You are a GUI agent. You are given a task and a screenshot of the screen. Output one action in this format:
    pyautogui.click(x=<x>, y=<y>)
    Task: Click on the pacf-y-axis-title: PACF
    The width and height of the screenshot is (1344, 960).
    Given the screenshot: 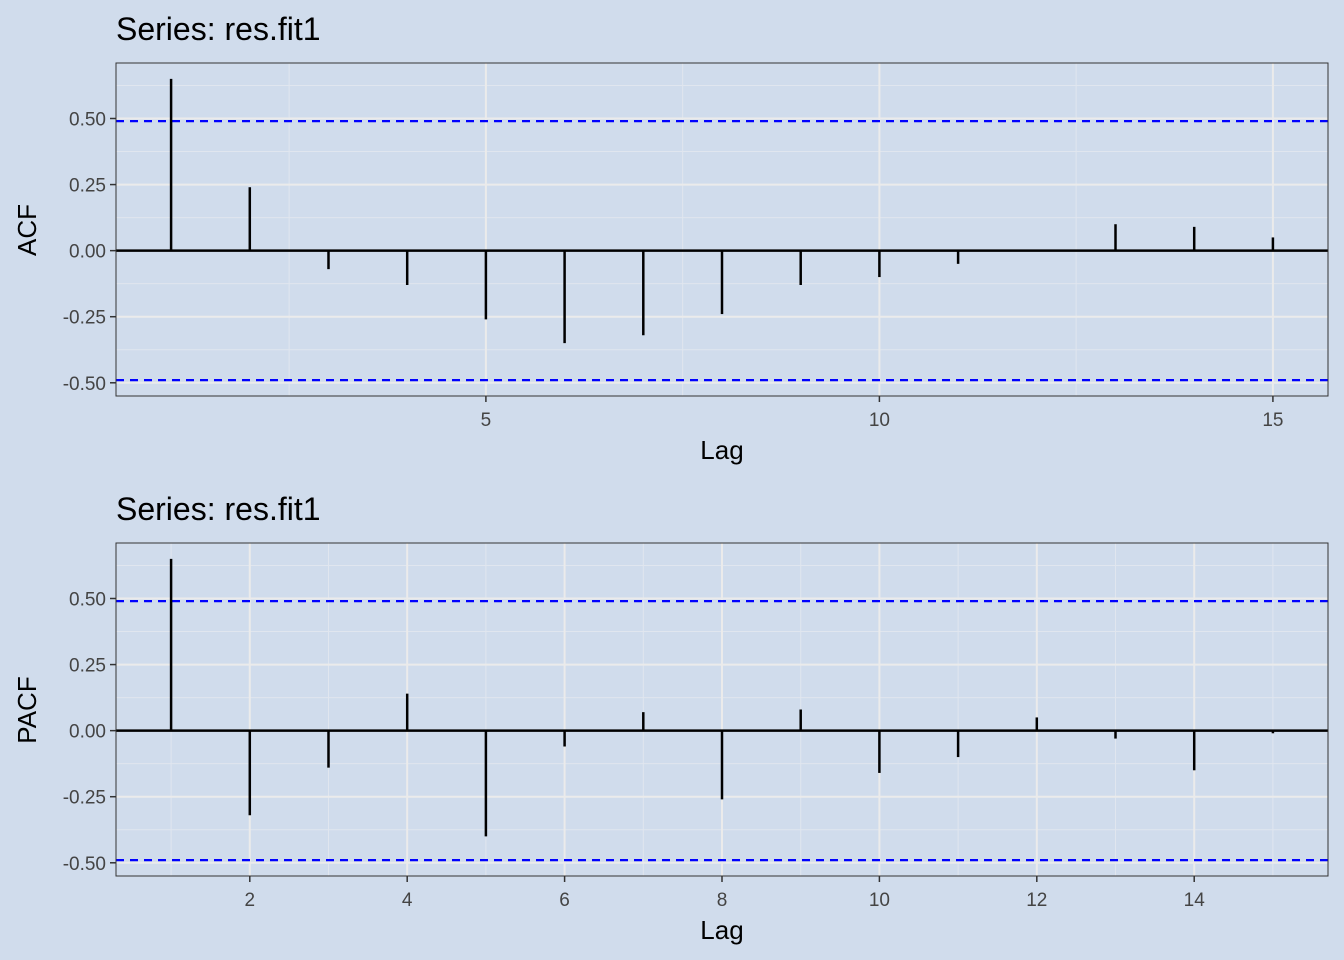 What is the action you would take?
    pyautogui.click(x=27, y=709)
    